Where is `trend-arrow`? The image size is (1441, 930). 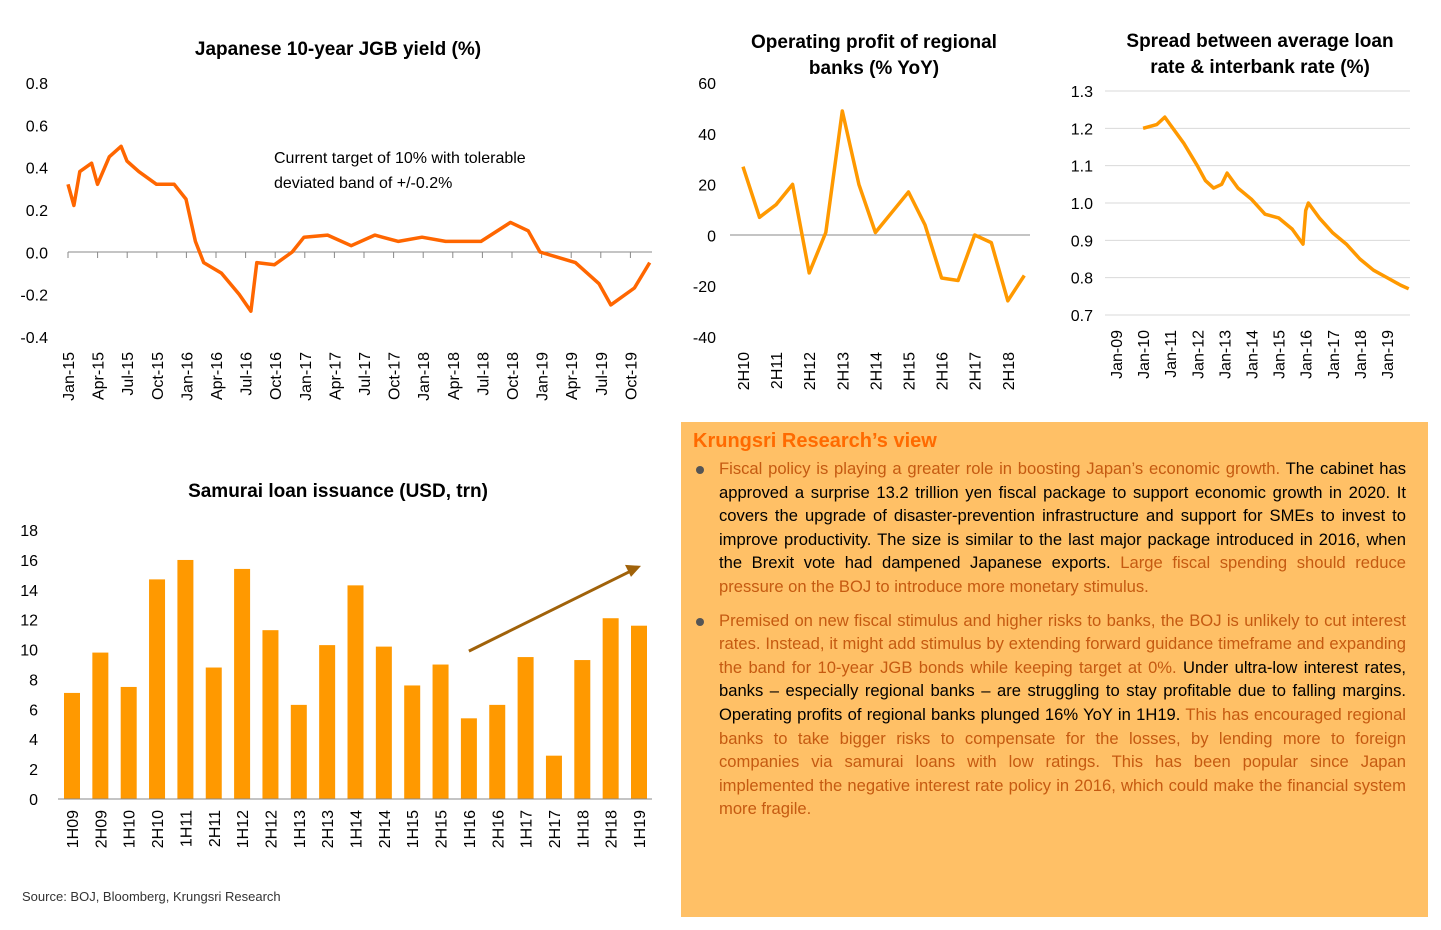
trend-arrow is located at coordinates (550, 611).